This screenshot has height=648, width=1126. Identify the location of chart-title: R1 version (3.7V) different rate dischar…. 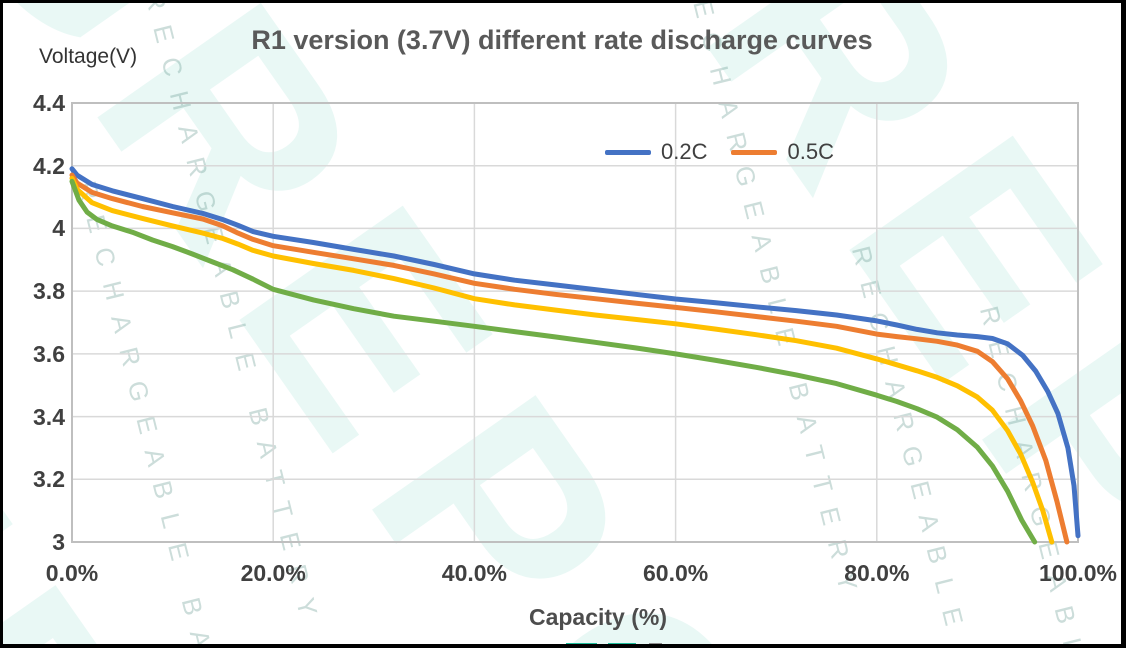
(562, 40).